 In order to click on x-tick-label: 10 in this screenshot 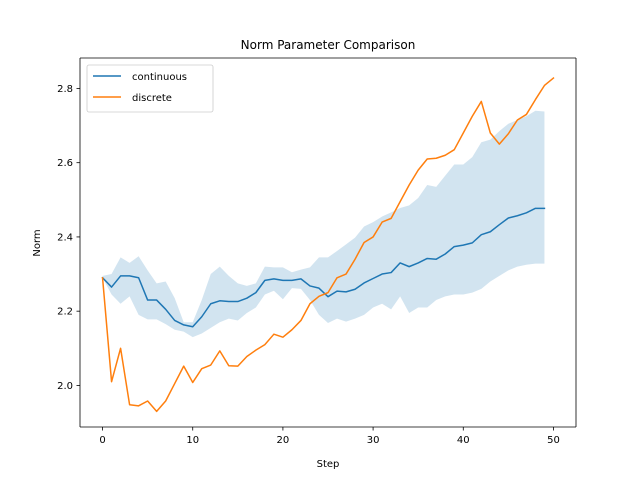, I will do `click(192, 440)`.